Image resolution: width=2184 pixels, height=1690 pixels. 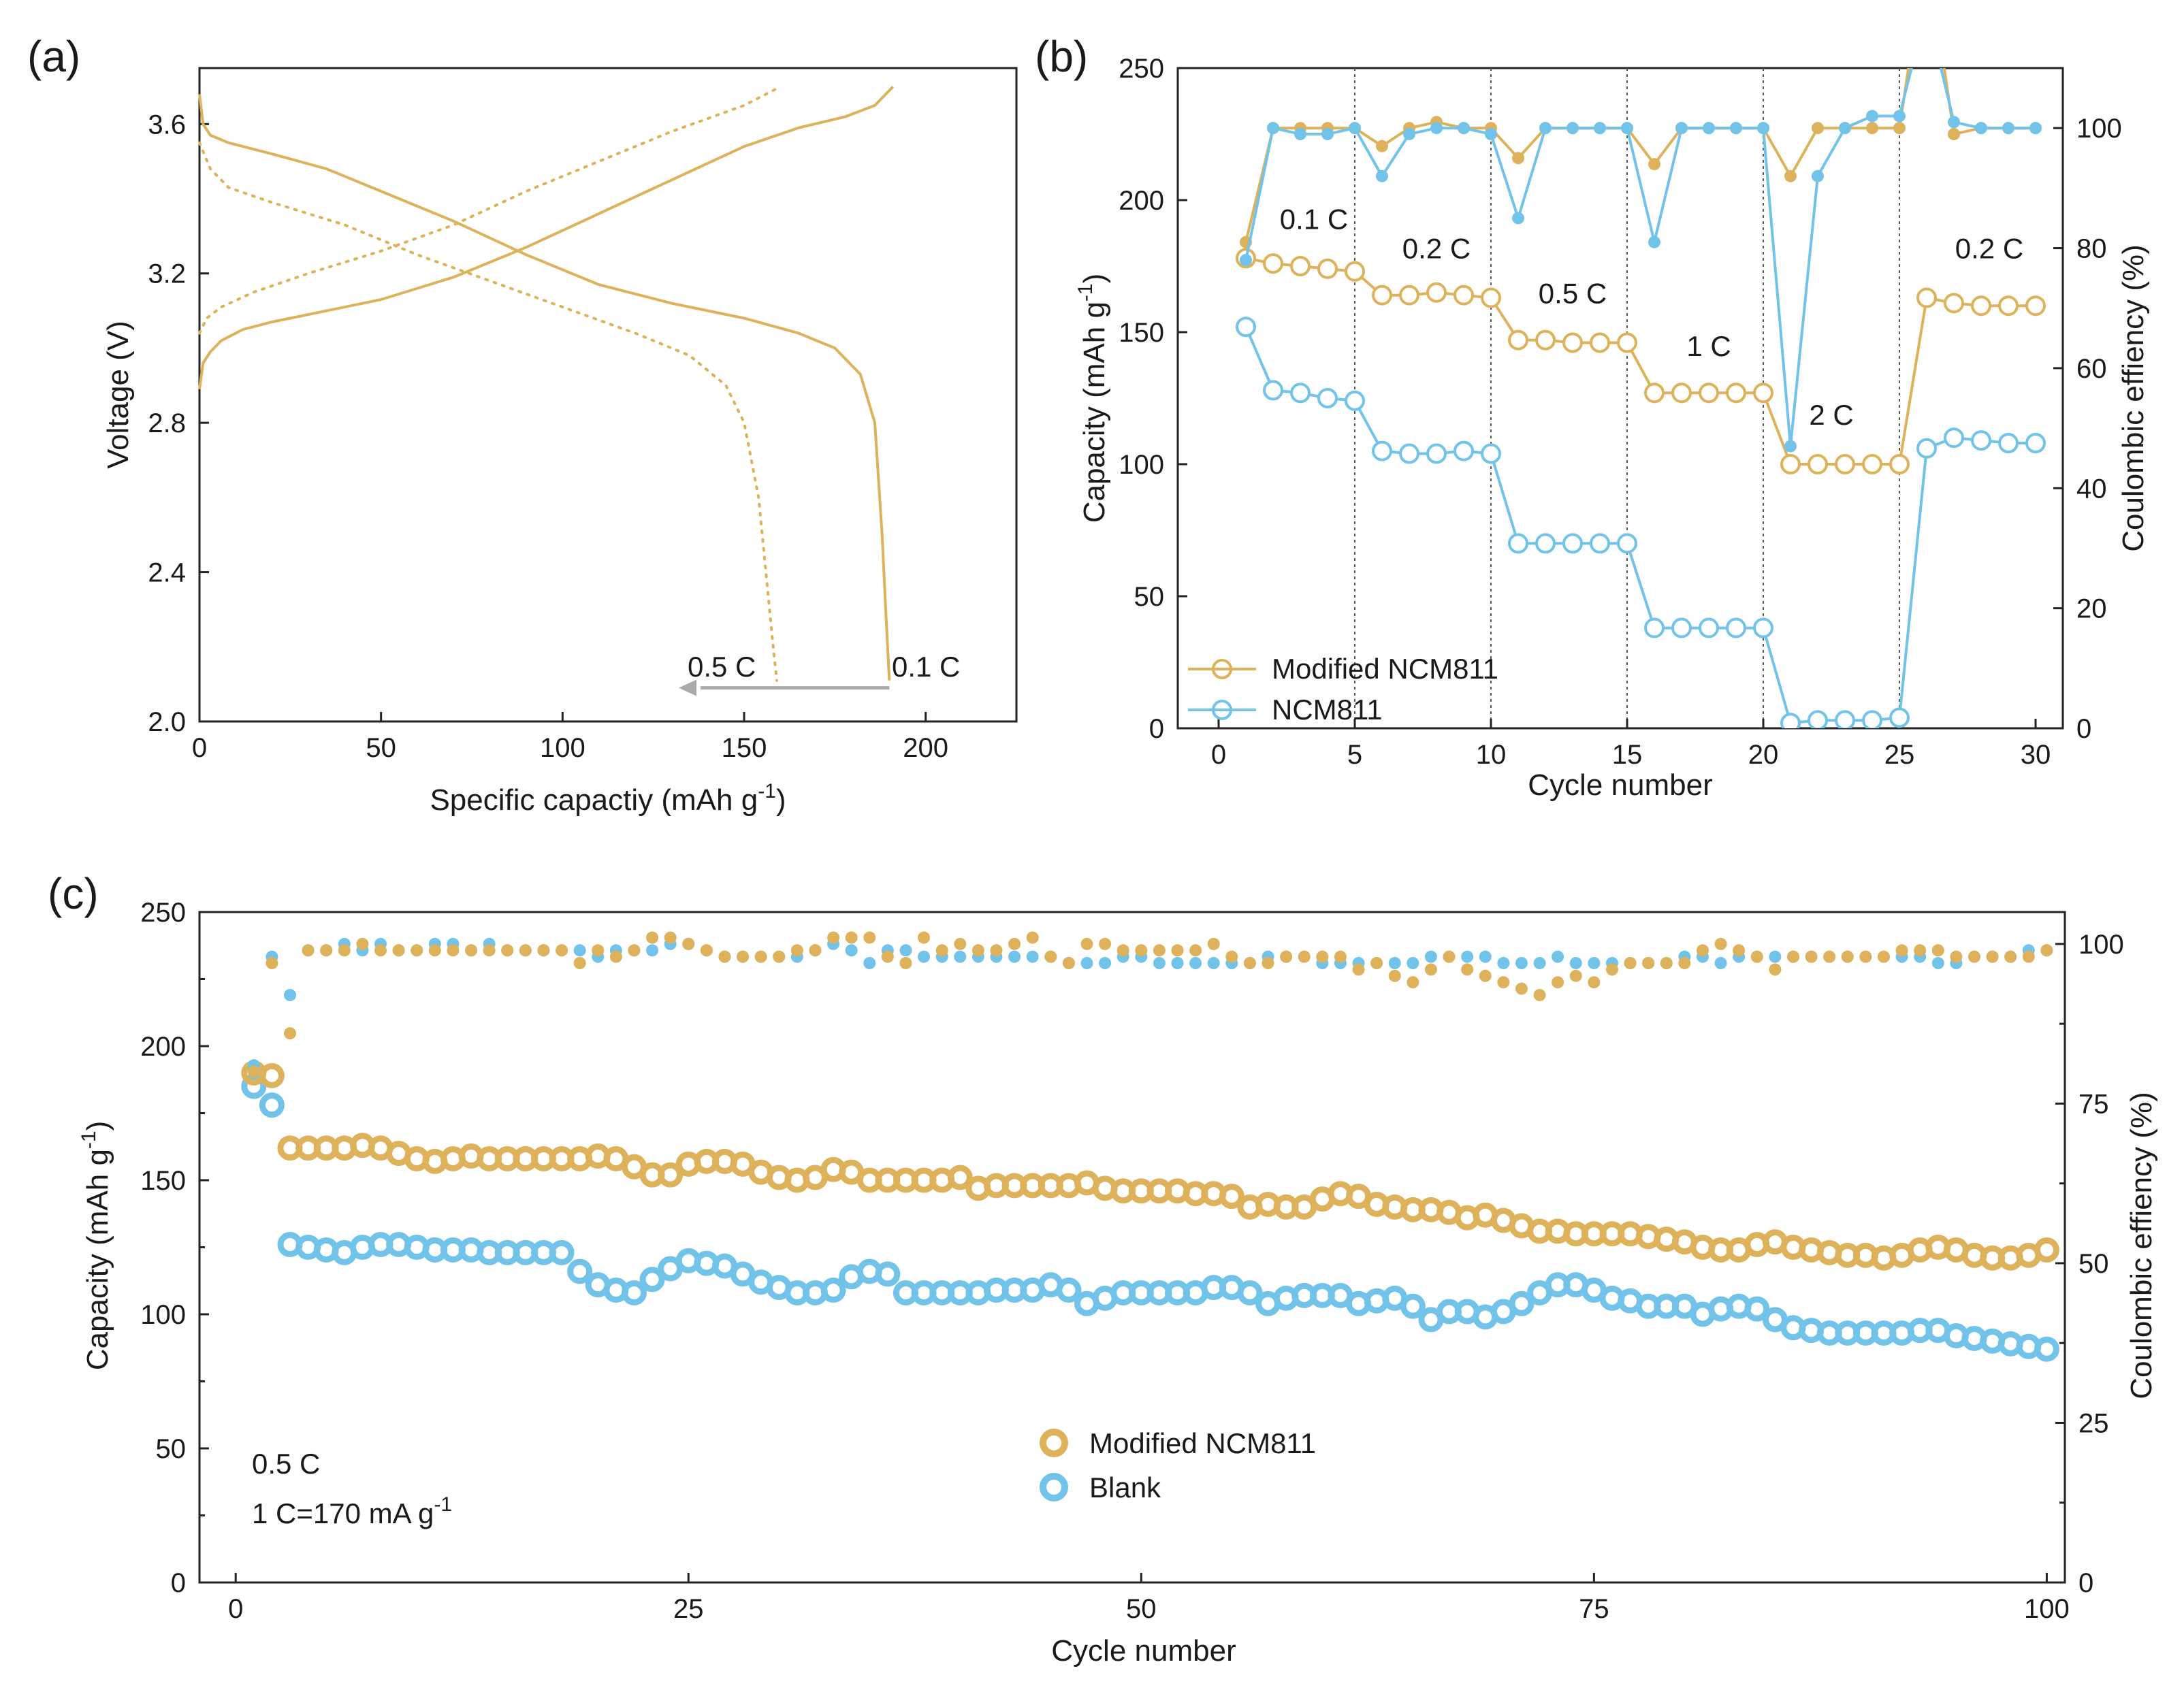 I want to click on chart-a-ytick-label: 2.4, so click(x=167, y=573).